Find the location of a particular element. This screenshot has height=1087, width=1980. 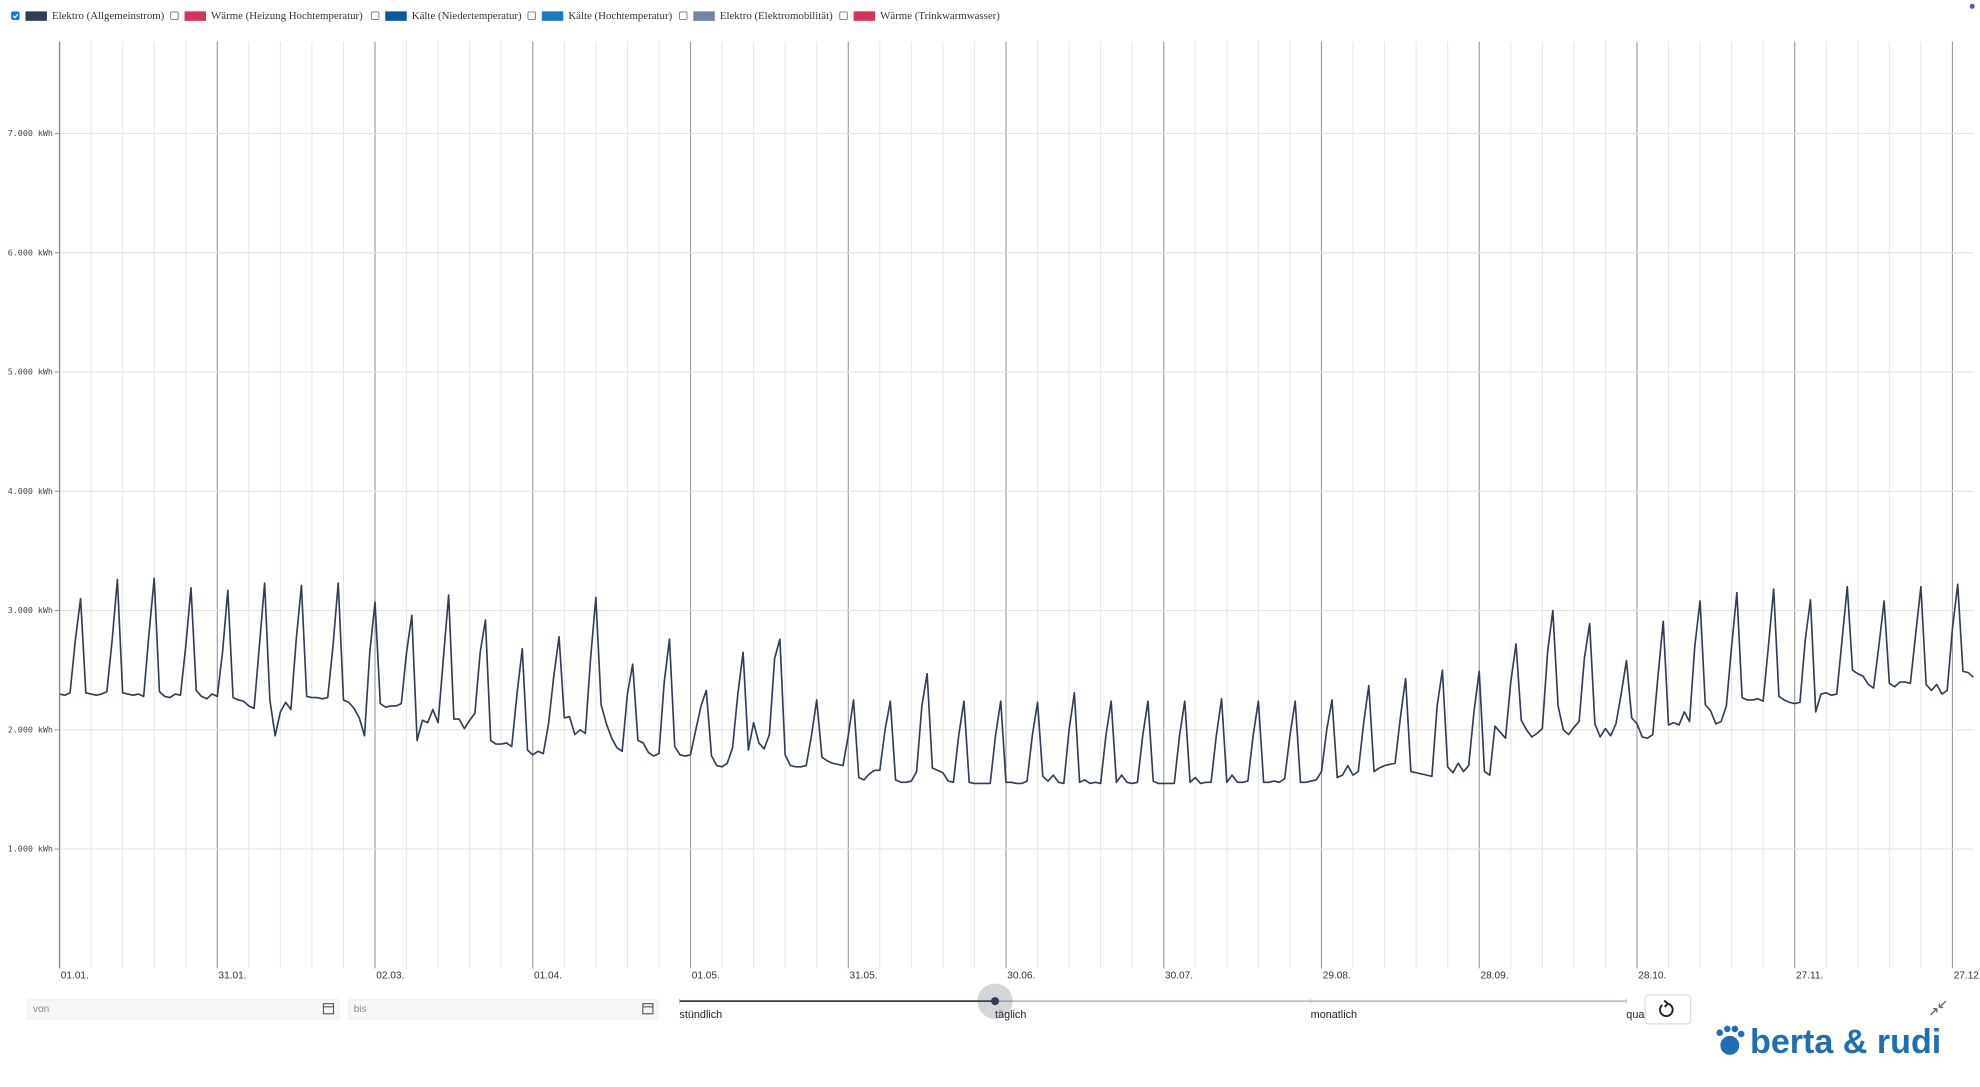

legend-item: Wärme (Trinkwarmwasser) is located at coordinates (920, 16).